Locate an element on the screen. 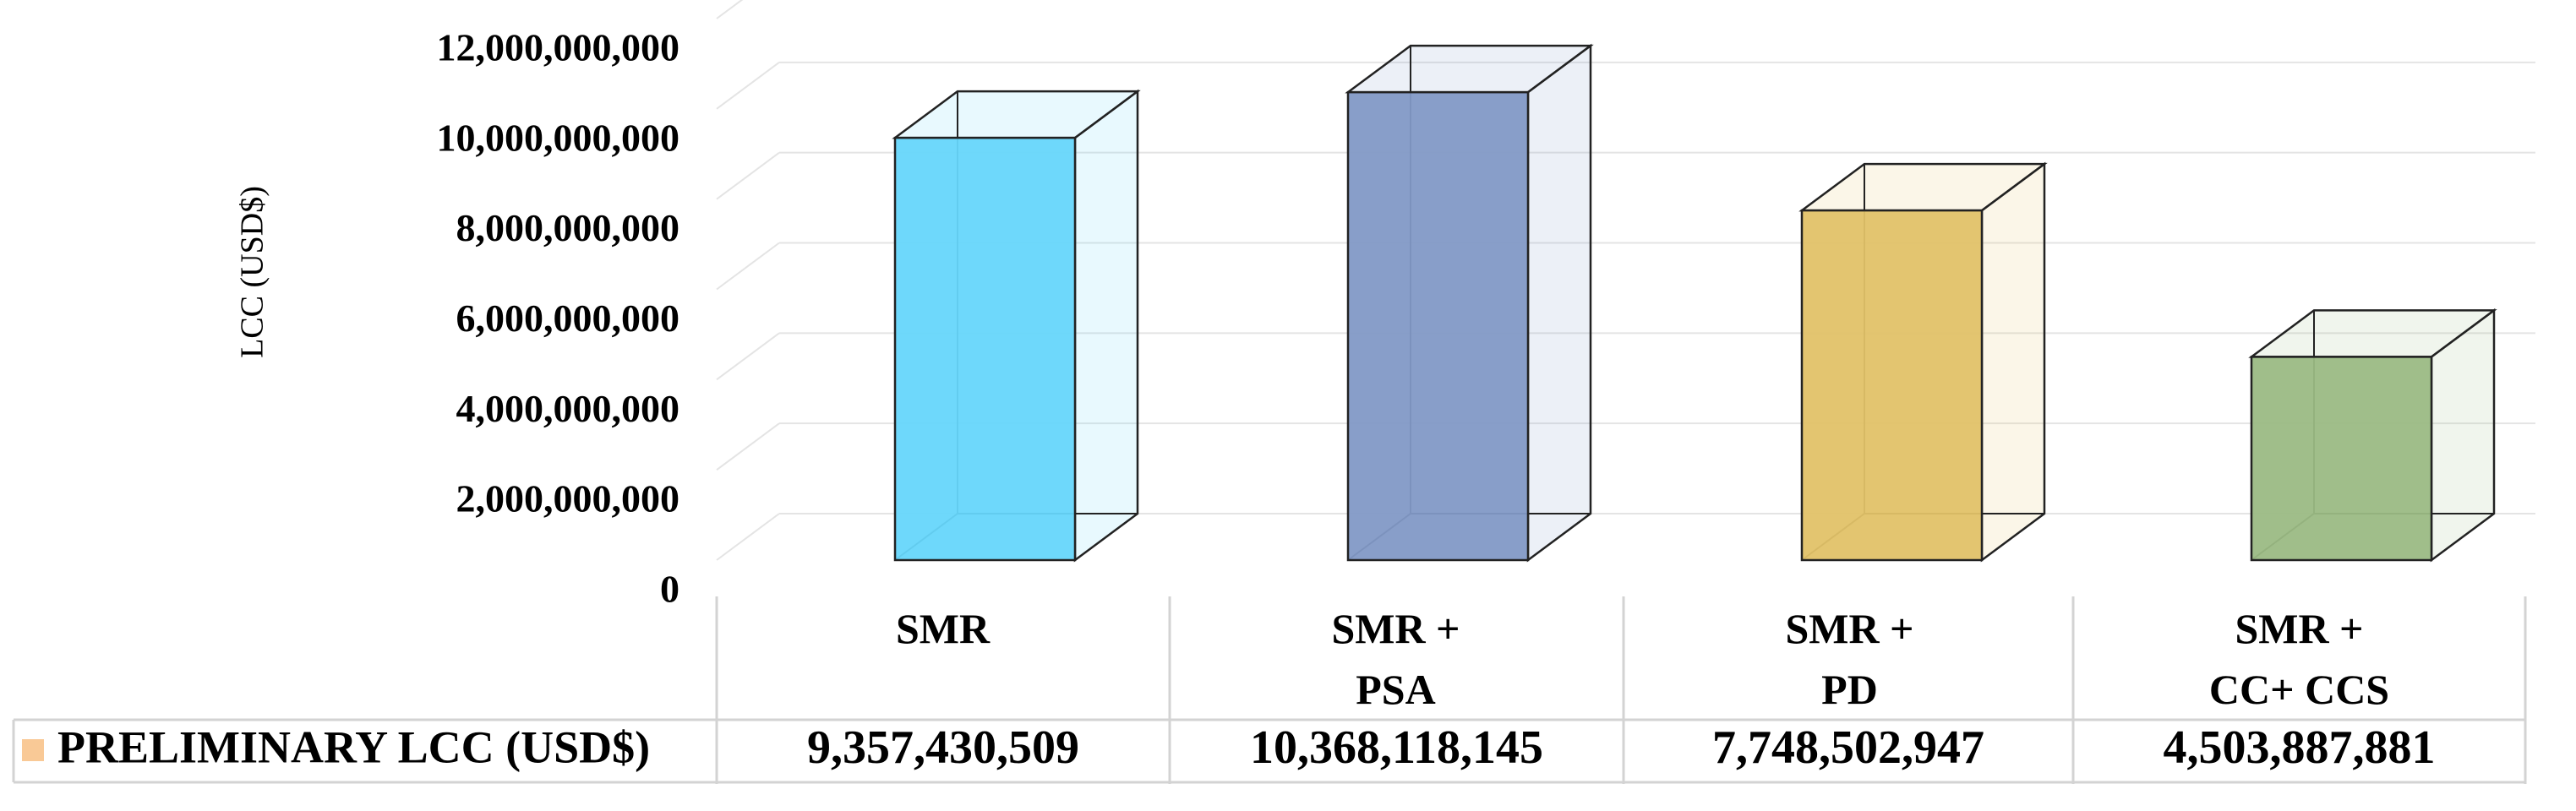 This screenshot has width=2576, height=811. x-tick-label: SMR is located at coordinates (943, 628).